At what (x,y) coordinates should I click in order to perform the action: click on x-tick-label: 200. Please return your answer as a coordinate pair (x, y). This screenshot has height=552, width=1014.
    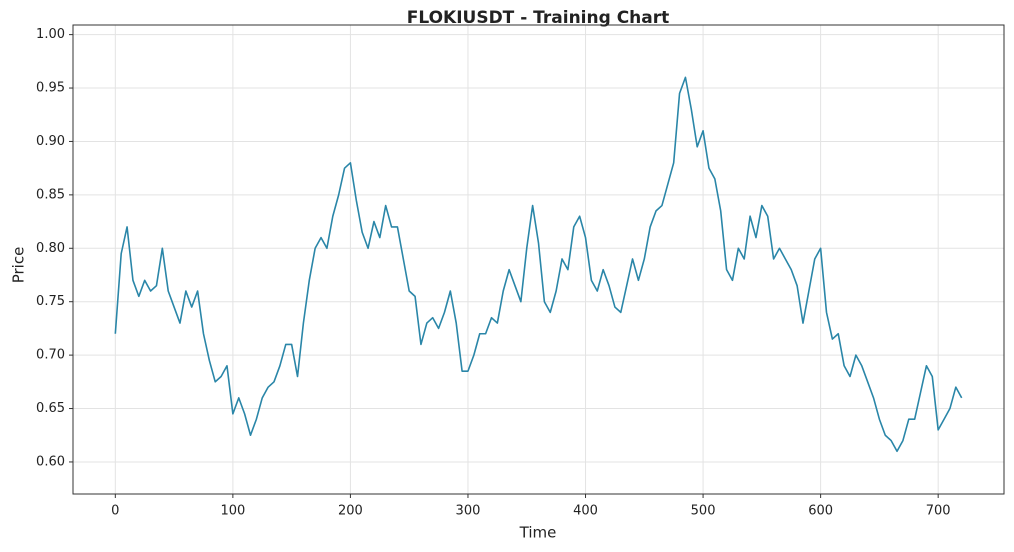
    Looking at the image, I should click on (350, 511).